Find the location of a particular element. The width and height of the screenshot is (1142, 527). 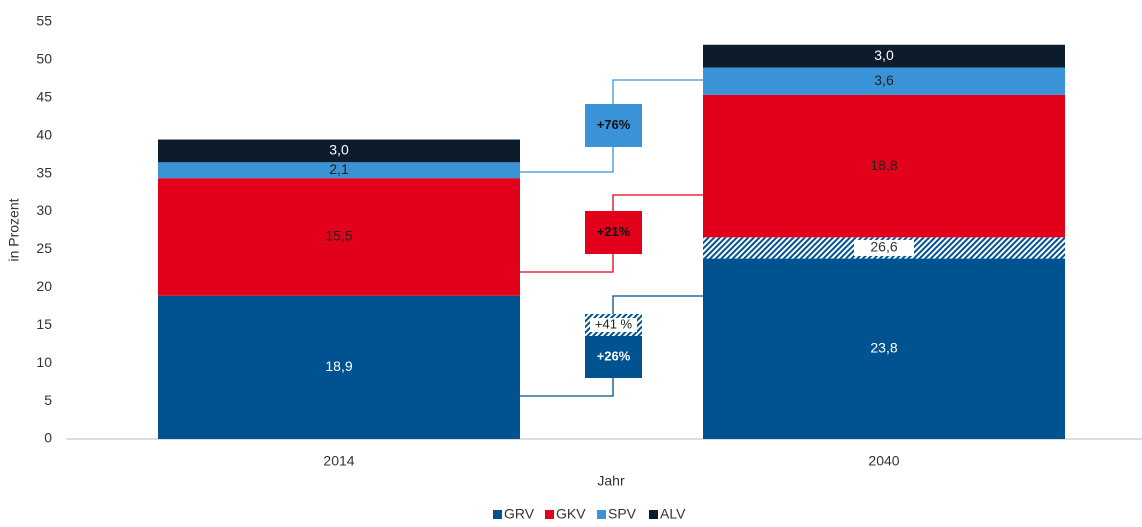

y-tick-label: 10 is located at coordinates (44, 362).